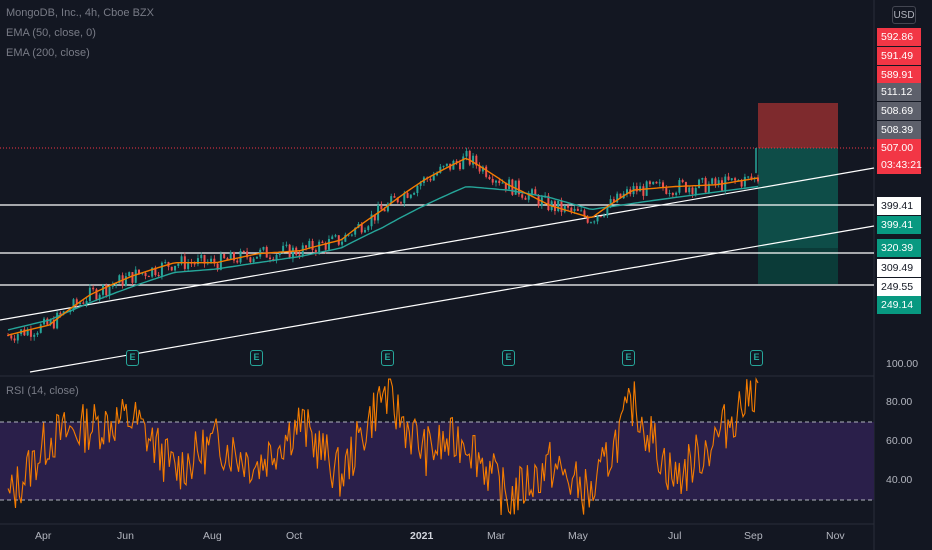  Describe the element at coordinates (51, 33) in the screenshot. I see `ema50-legend: EMA (50, close, 0)` at that location.